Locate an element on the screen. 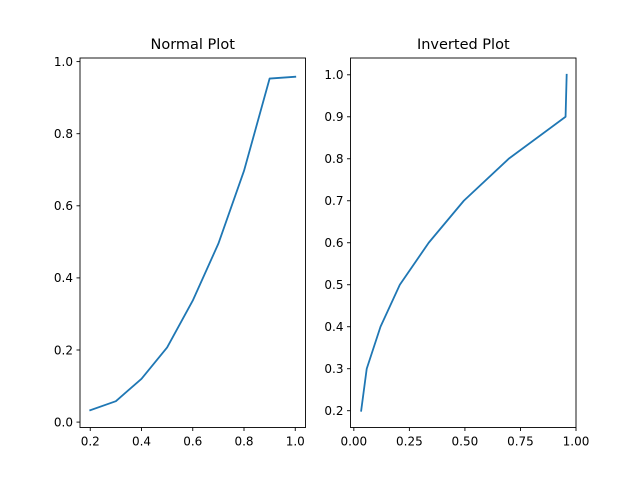 This screenshot has width=640, height=480. normal-plot-x-tick-label: 1.0 is located at coordinates (295, 442).